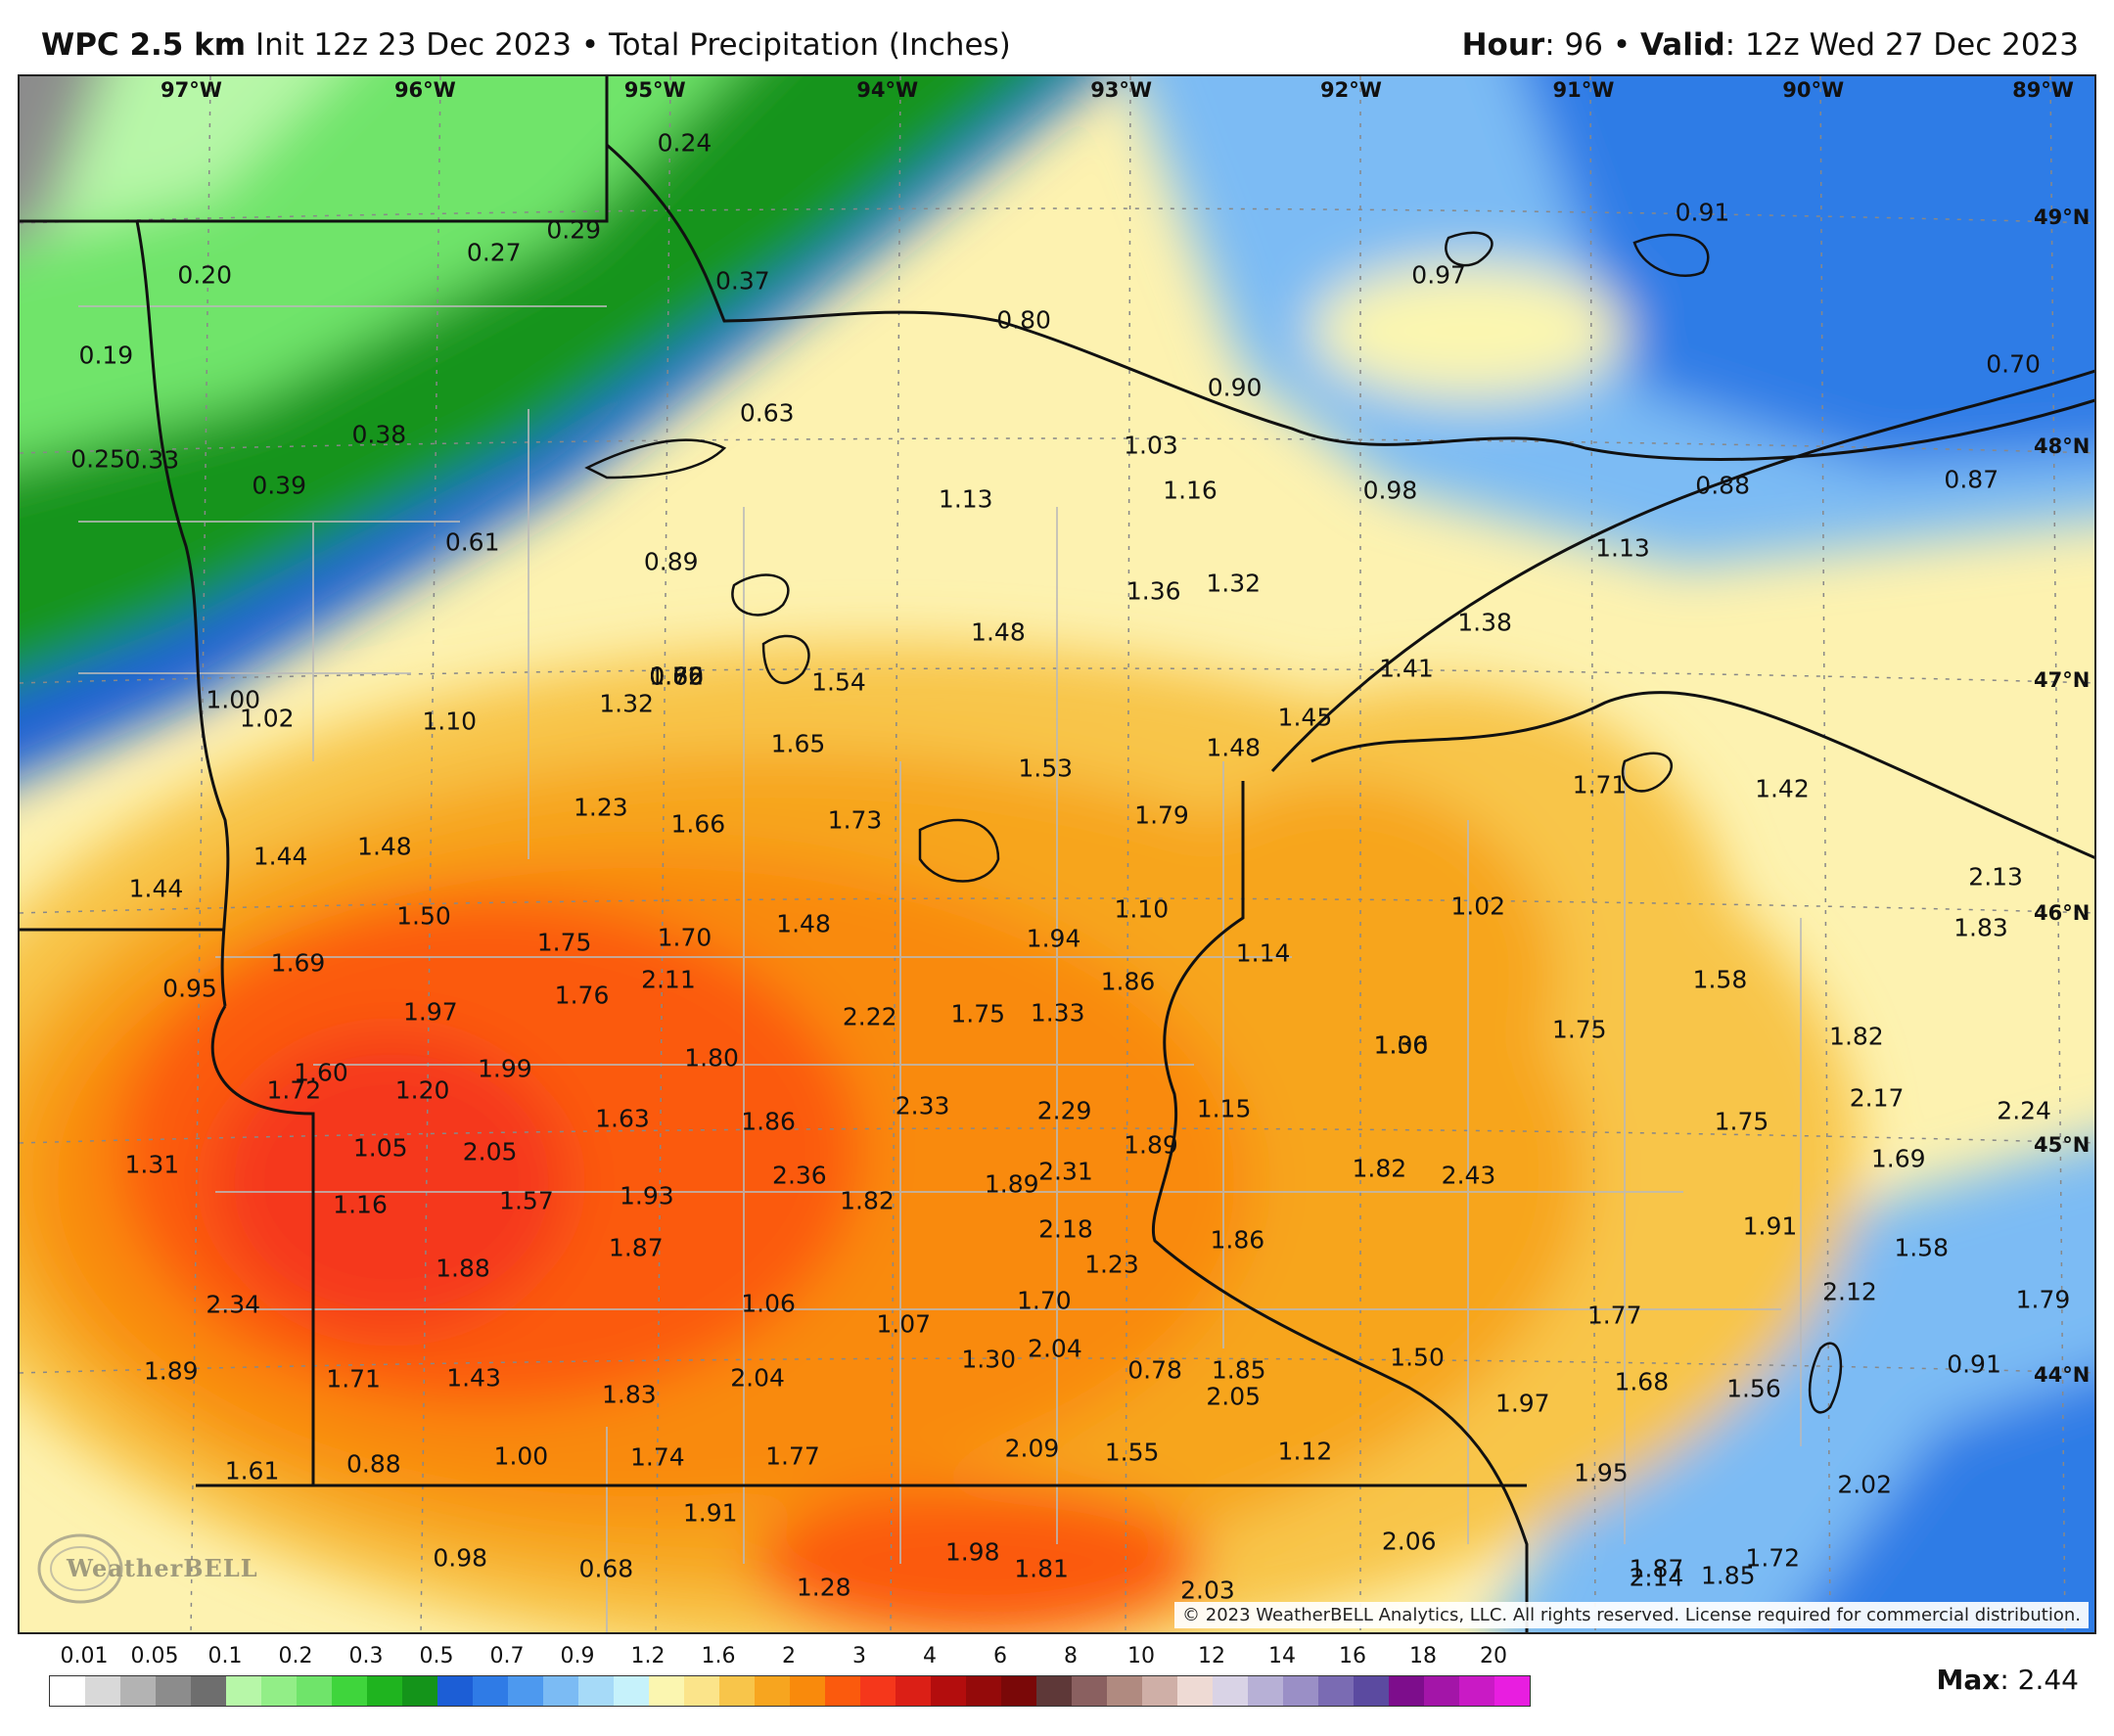 This screenshot has width=2114, height=1736. I want to click on precip-value-label: 1.05, so click(380, 1148).